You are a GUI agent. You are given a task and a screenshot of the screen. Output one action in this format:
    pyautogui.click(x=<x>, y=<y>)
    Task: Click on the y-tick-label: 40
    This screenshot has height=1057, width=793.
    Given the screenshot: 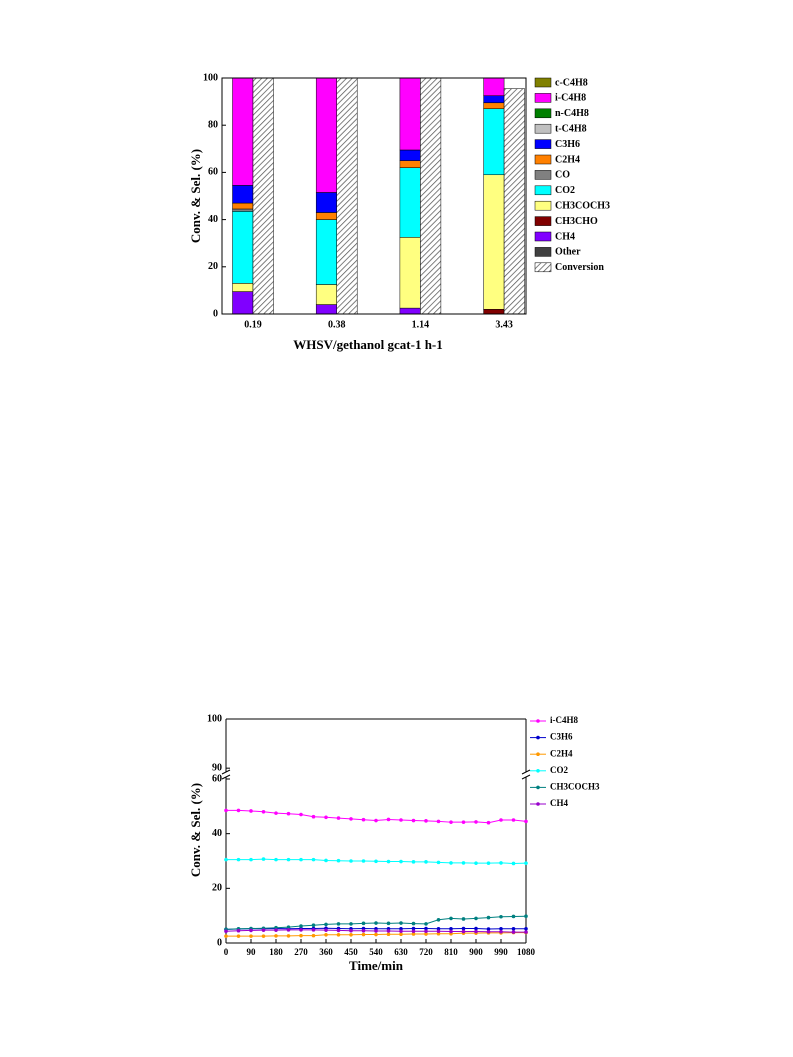 What is the action you would take?
    pyautogui.click(x=217, y=833)
    